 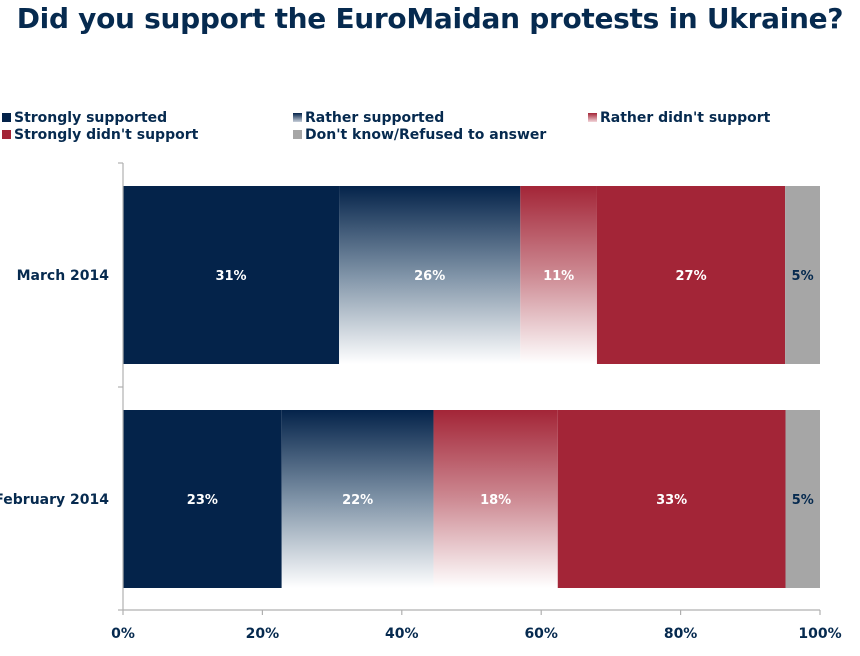 What do you see at coordinates (685, 117) in the screenshot?
I see `legend-label: Rather didn't support` at bounding box center [685, 117].